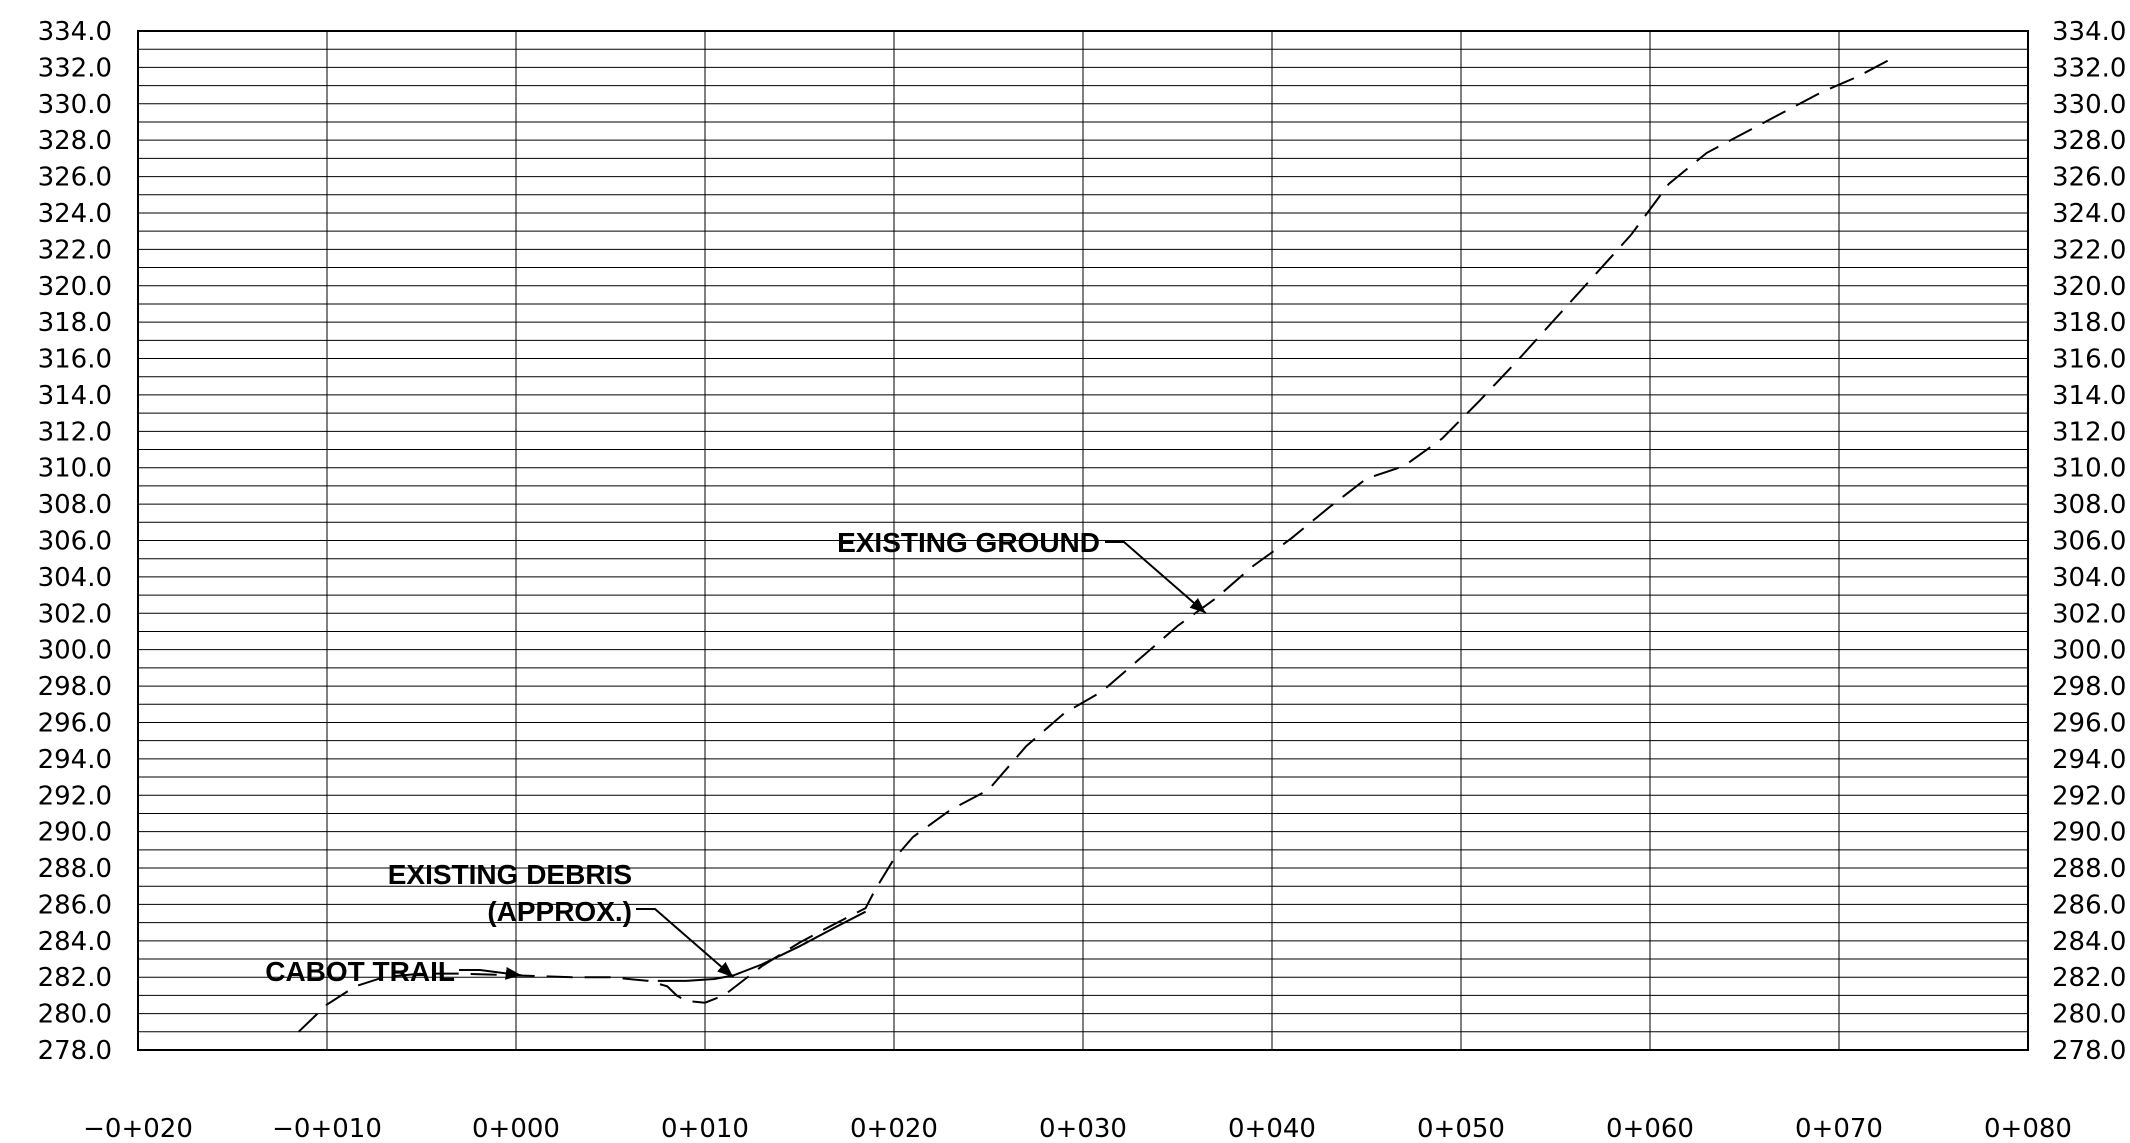 This screenshot has width=2130, height=1143. Describe the element at coordinates (75, 942) in the screenshot. I see `y-tick-label-left: 284.0` at that location.